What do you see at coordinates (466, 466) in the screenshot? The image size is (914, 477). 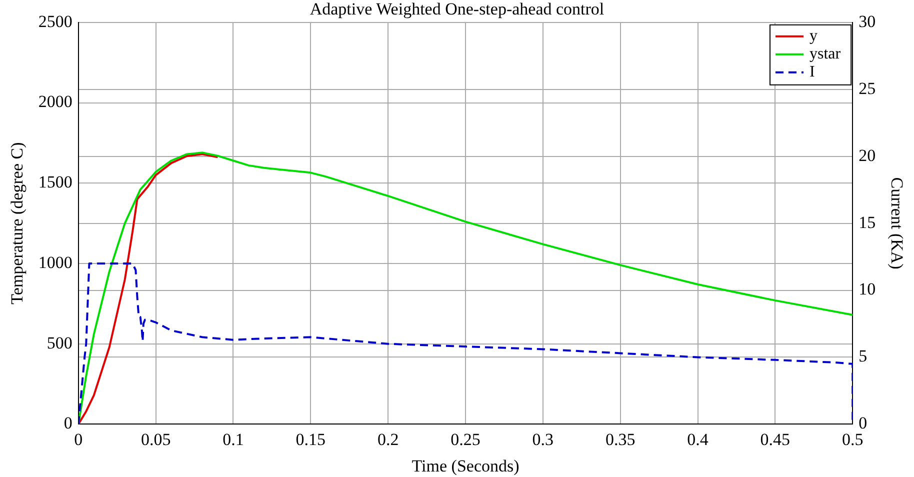 I see `x-axis-title: Time (Seconds)` at bounding box center [466, 466].